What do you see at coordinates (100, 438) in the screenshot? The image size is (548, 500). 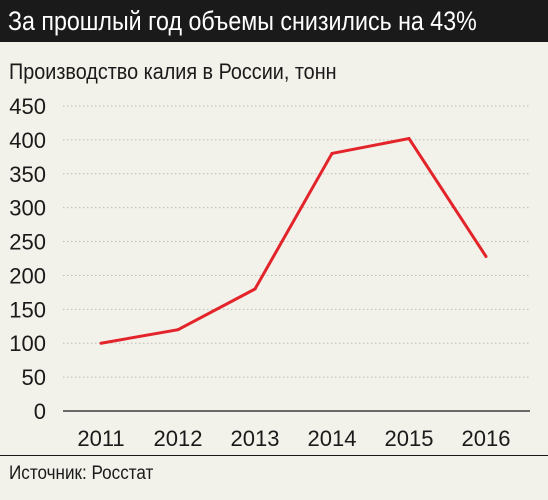 I see `x-tick-label: 2011` at bounding box center [100, 438].